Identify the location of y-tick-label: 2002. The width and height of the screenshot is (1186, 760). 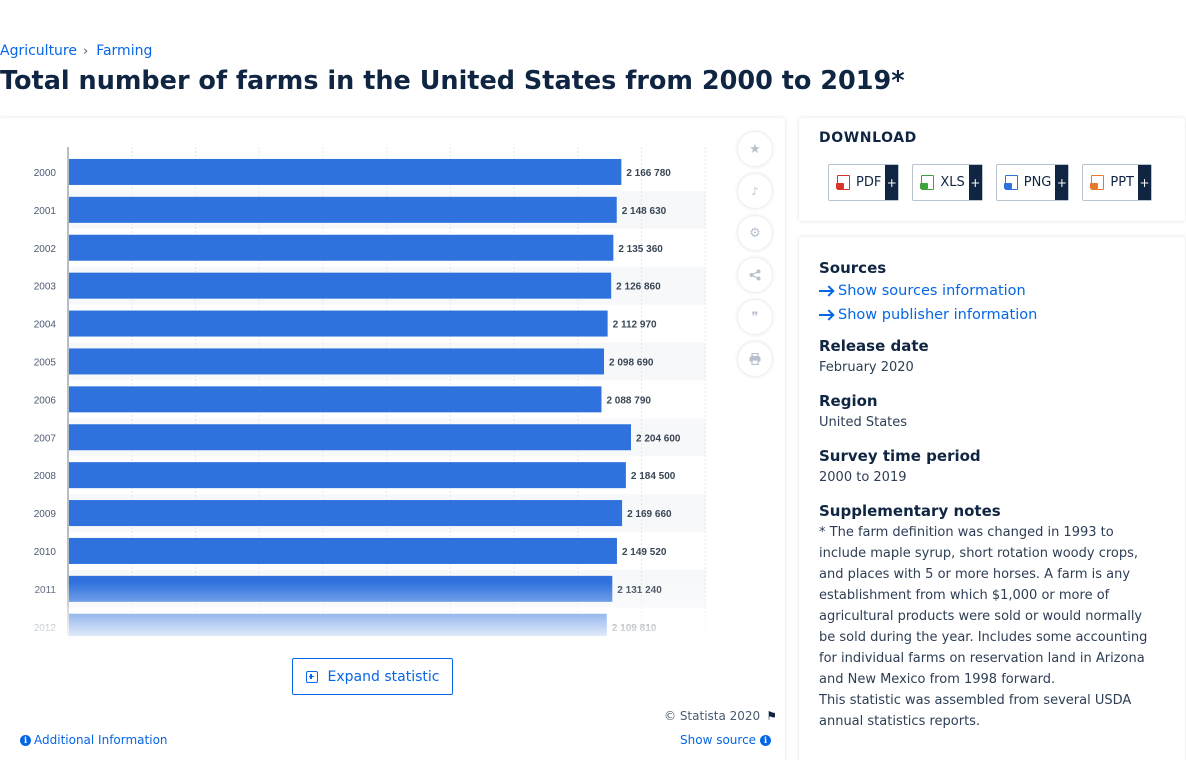
(45, 249).